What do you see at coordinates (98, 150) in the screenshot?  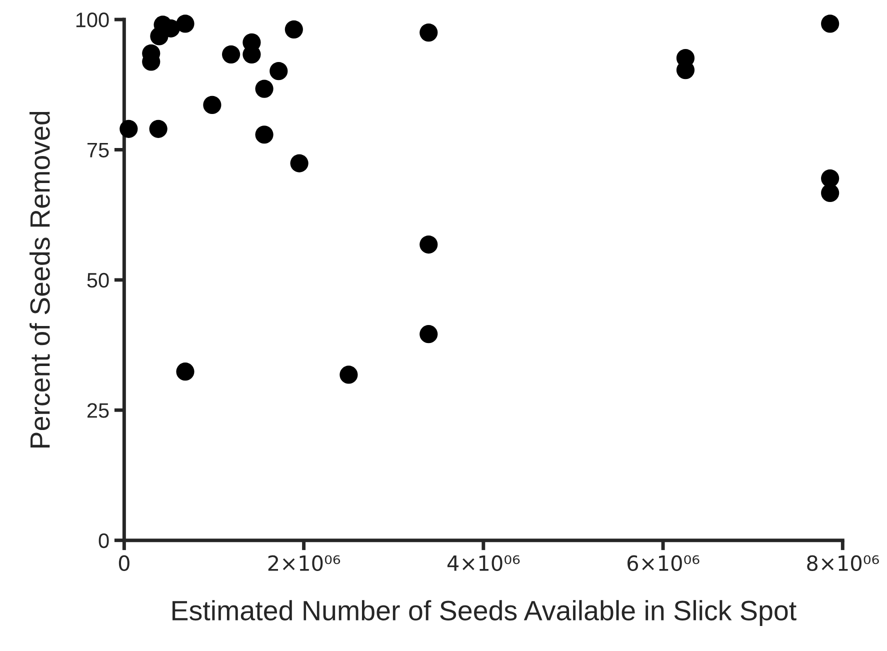 I see `y-tick-label: 75` at bounding box center [98, 150].